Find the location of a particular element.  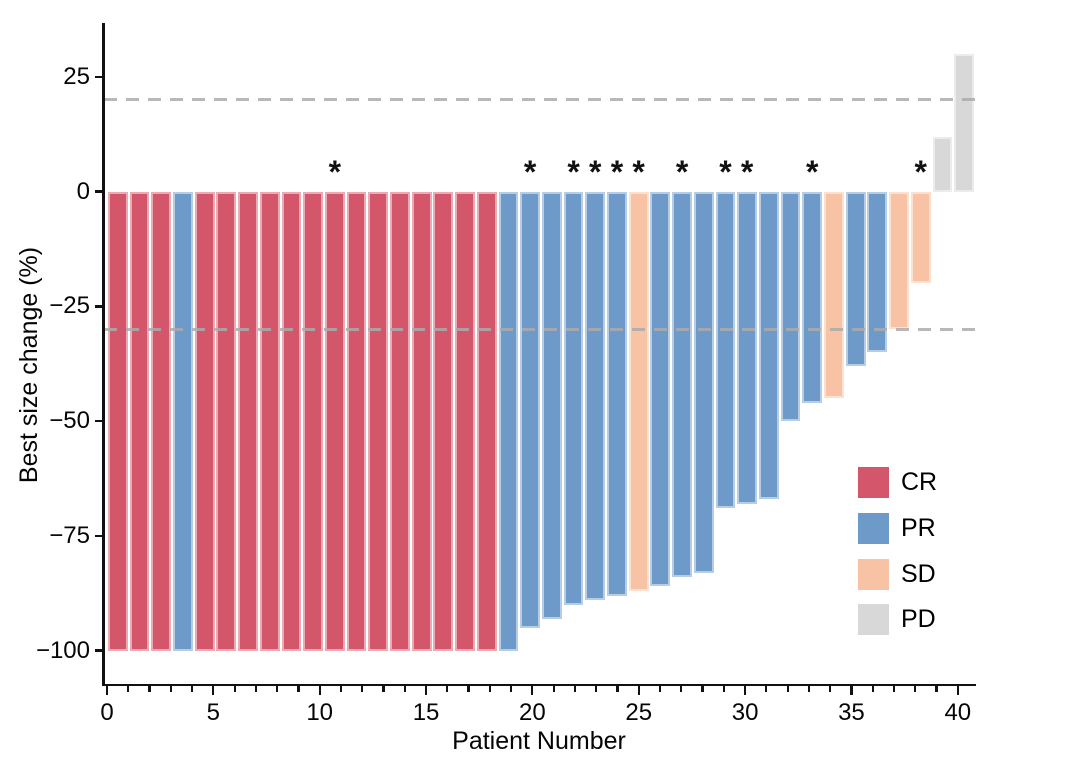

y-tick--75 is located at coordinates (98, 536).